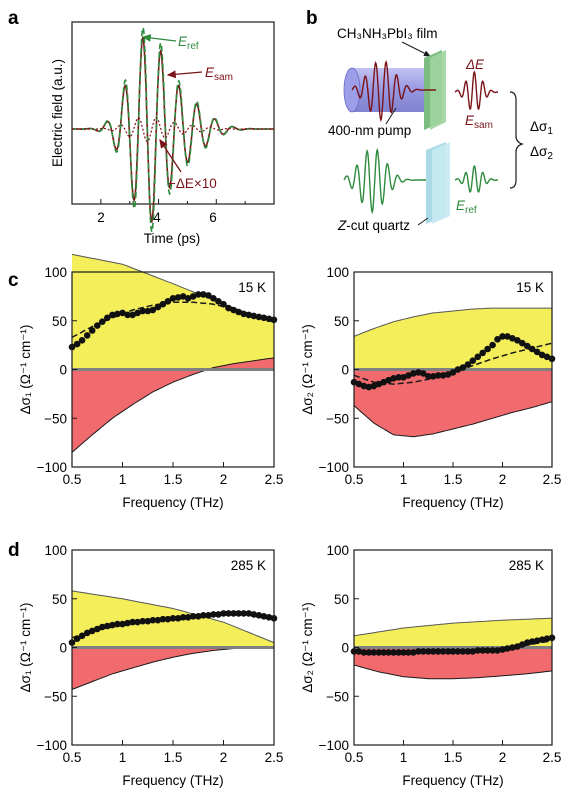 This screenshot has width=580, height=792. Describe the element at coordinates (219, 74) in the screenshot. I see `a-esam-label: Esam` at that location.